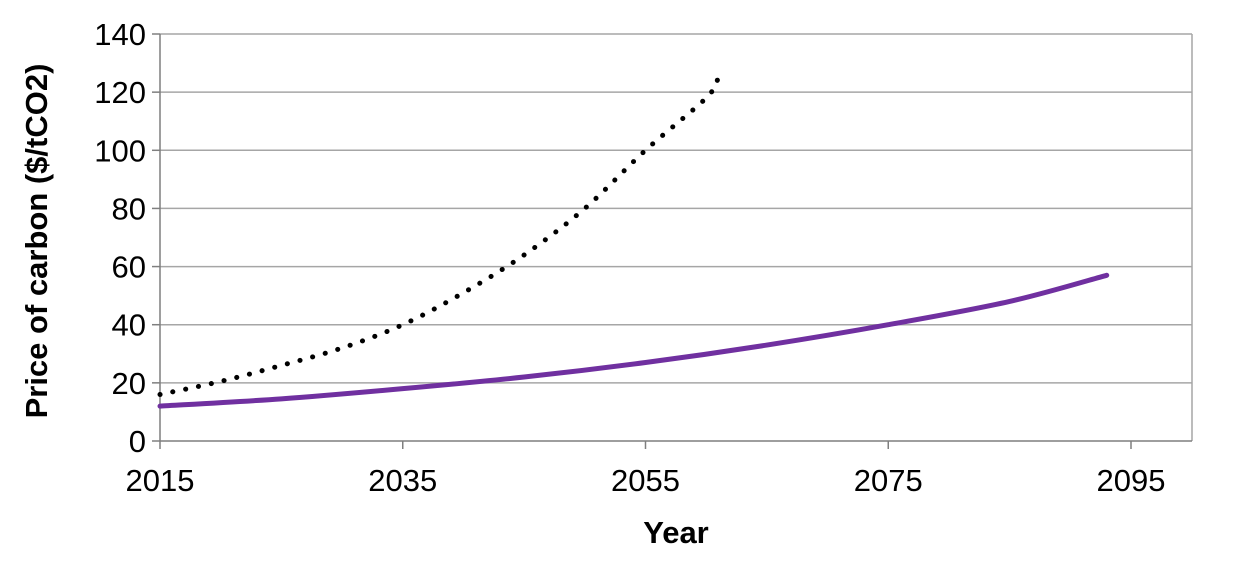  Describe the element at coordinates (1131, 480) in the screenshot. I see `x-tick-label: 2095` at that location.